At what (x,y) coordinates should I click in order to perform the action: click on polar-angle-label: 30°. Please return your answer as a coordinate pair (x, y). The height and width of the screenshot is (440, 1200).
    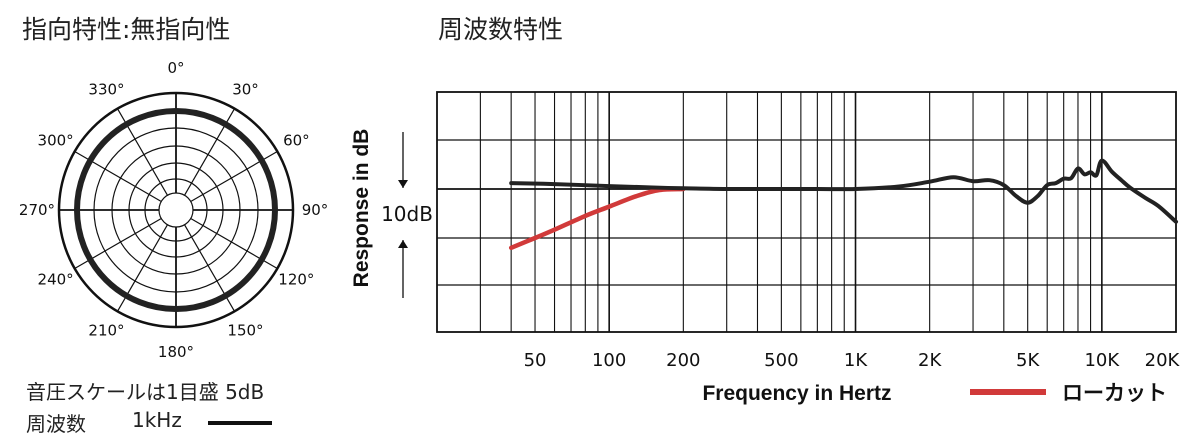
    Looking at the image, I should click on (245, 90).